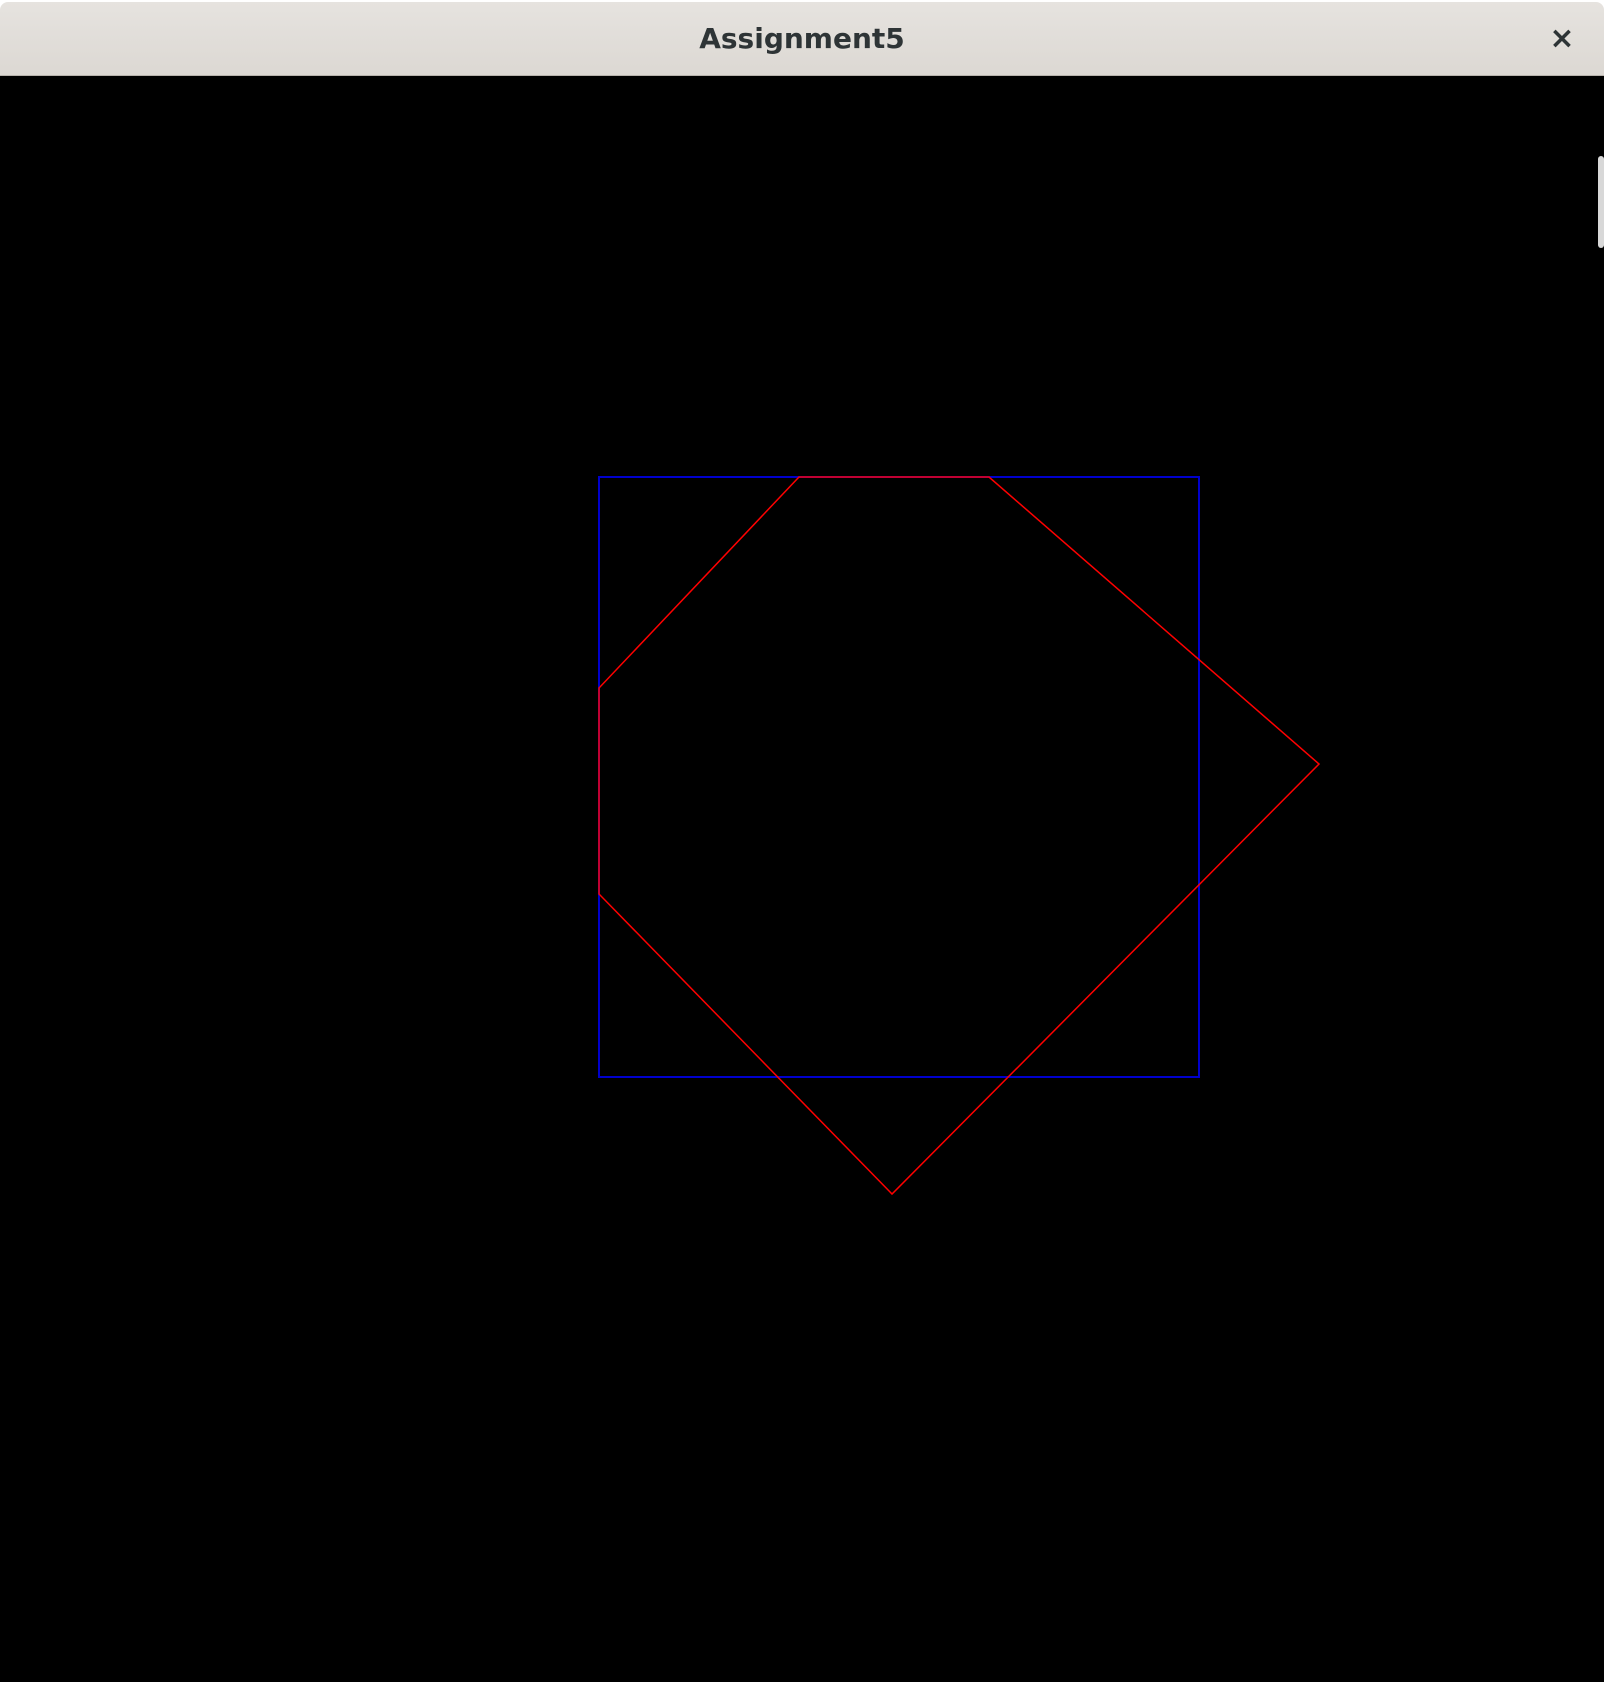  Describe the element at coordinates (1601, 202) in the screenshot. I see `vertical-scrollbar` at that location.